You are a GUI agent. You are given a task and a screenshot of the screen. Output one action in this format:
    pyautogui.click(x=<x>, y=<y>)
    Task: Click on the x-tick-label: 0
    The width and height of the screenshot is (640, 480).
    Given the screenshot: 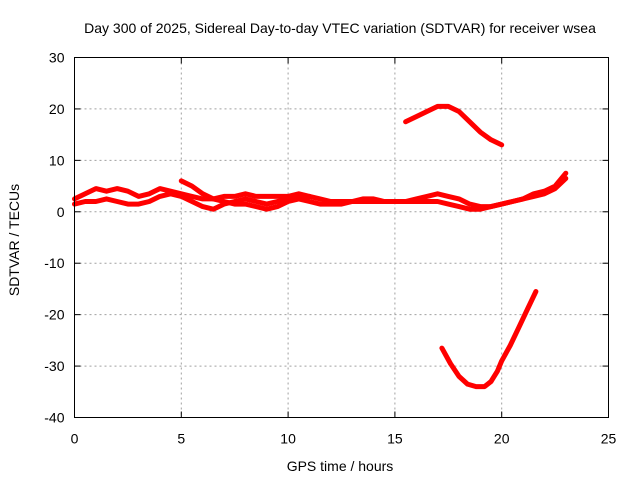 What is the action you would take?
    pyautogui.click(x=75, y=439)
    